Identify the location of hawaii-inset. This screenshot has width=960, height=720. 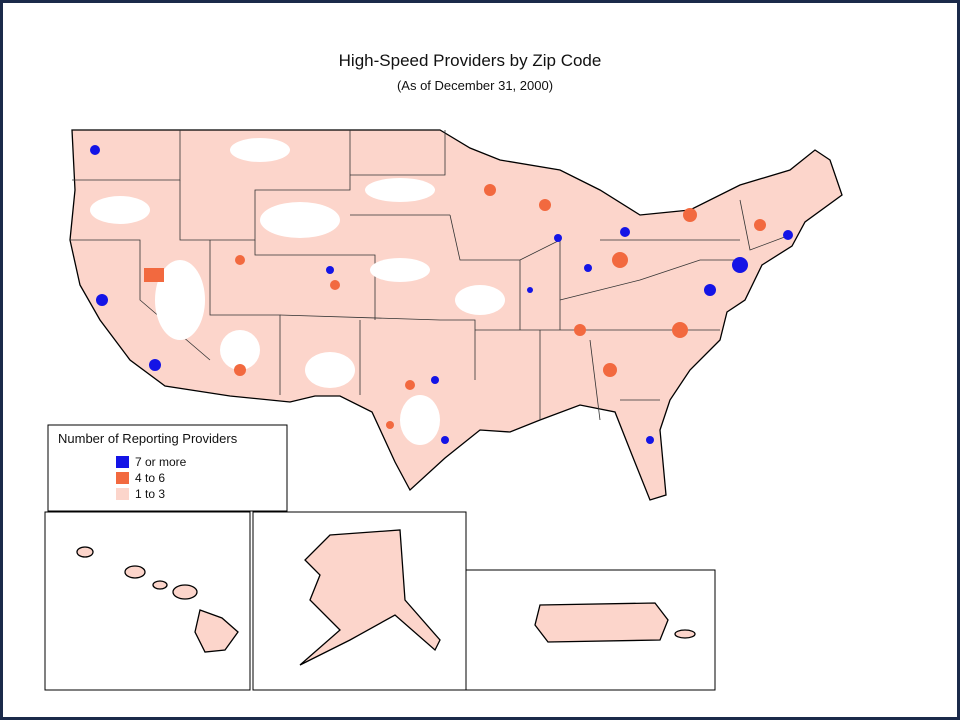
(147, 601).